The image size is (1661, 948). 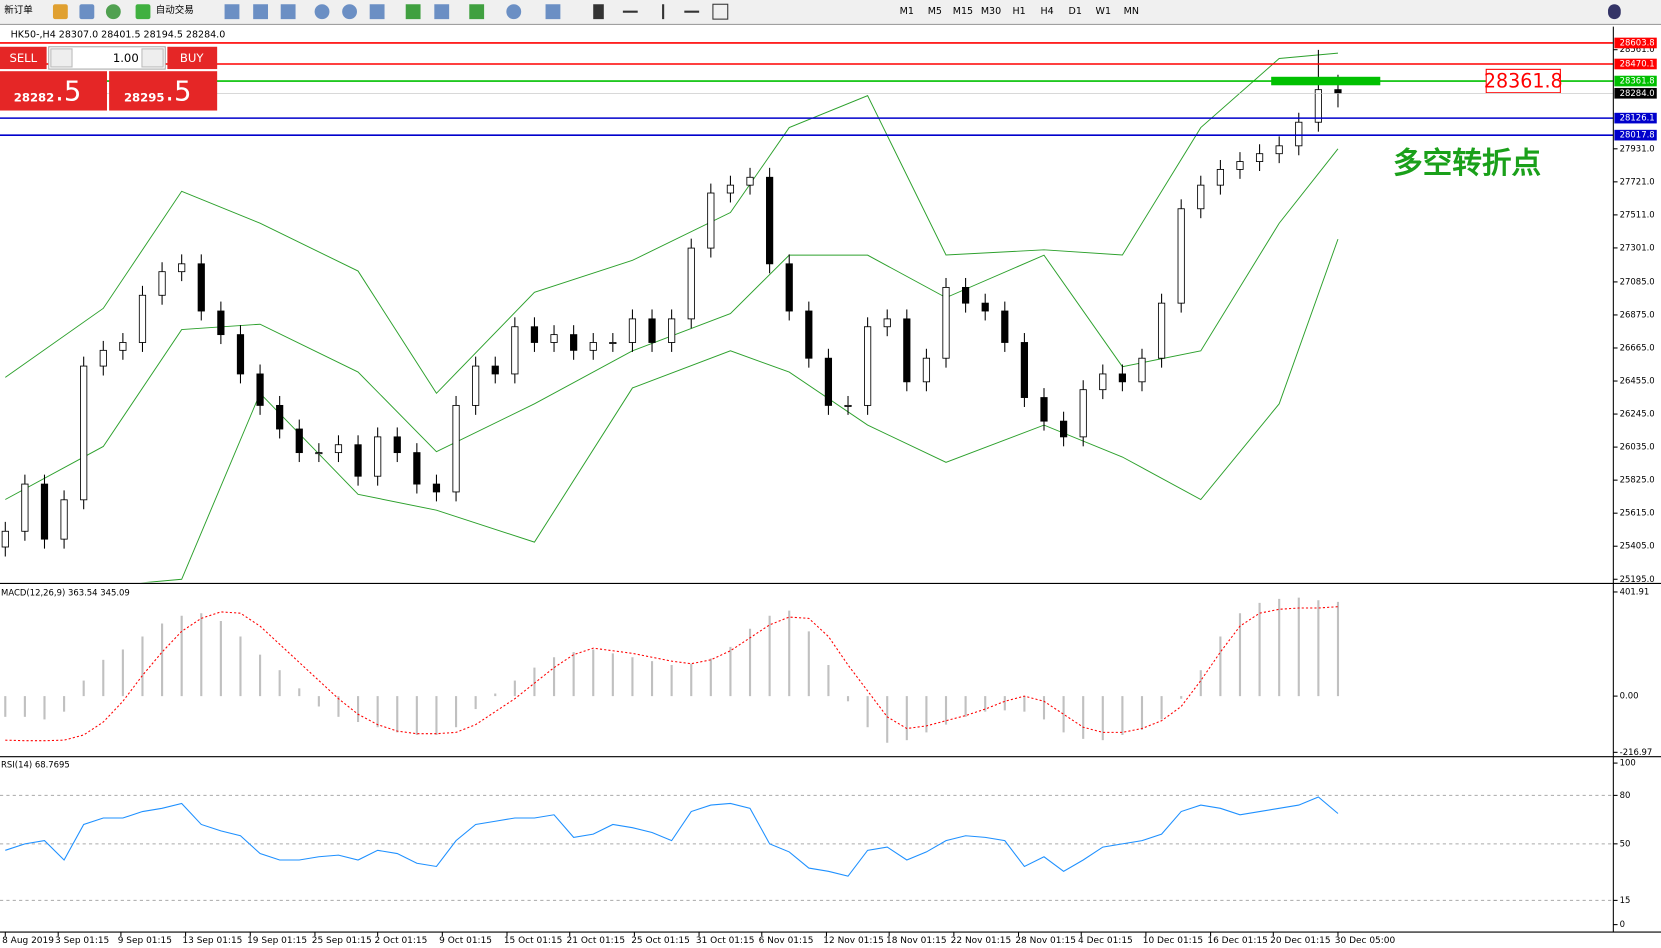 What do you see at coordinates (1467, 163) in the screenshot?
I see `annotation: 多空转折点` at bounding box center [1467, 163].